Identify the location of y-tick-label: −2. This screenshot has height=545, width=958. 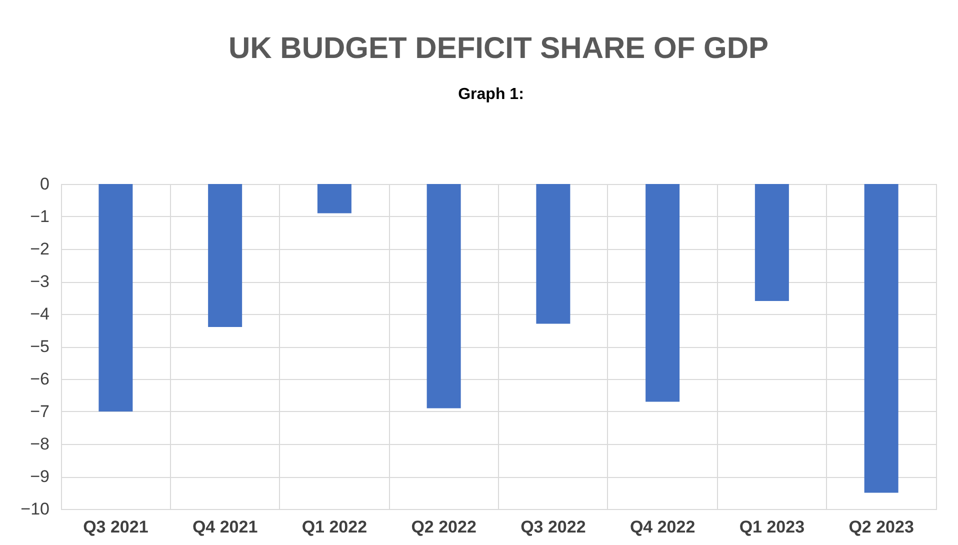
(40, 249).